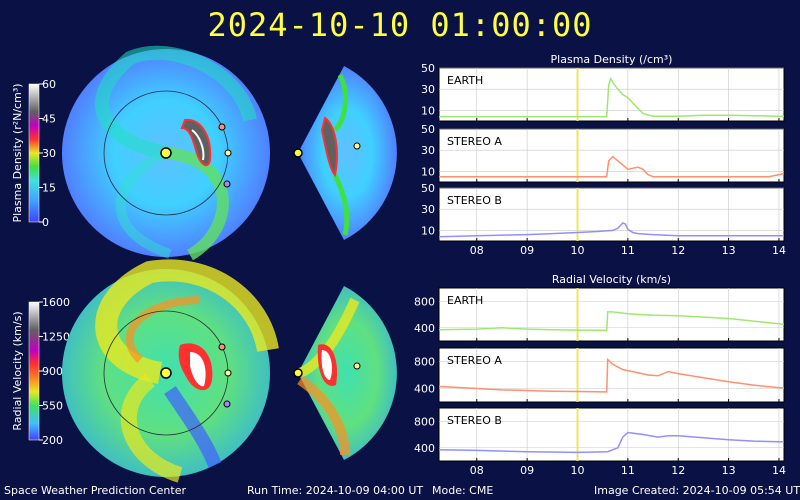 This screenshot has height=500, width=800. What do you see at coordinates (612, 59) in the screenshot?
I see `chart-title: Plasma Density (/cm³)` at bounding box center [612, 59].